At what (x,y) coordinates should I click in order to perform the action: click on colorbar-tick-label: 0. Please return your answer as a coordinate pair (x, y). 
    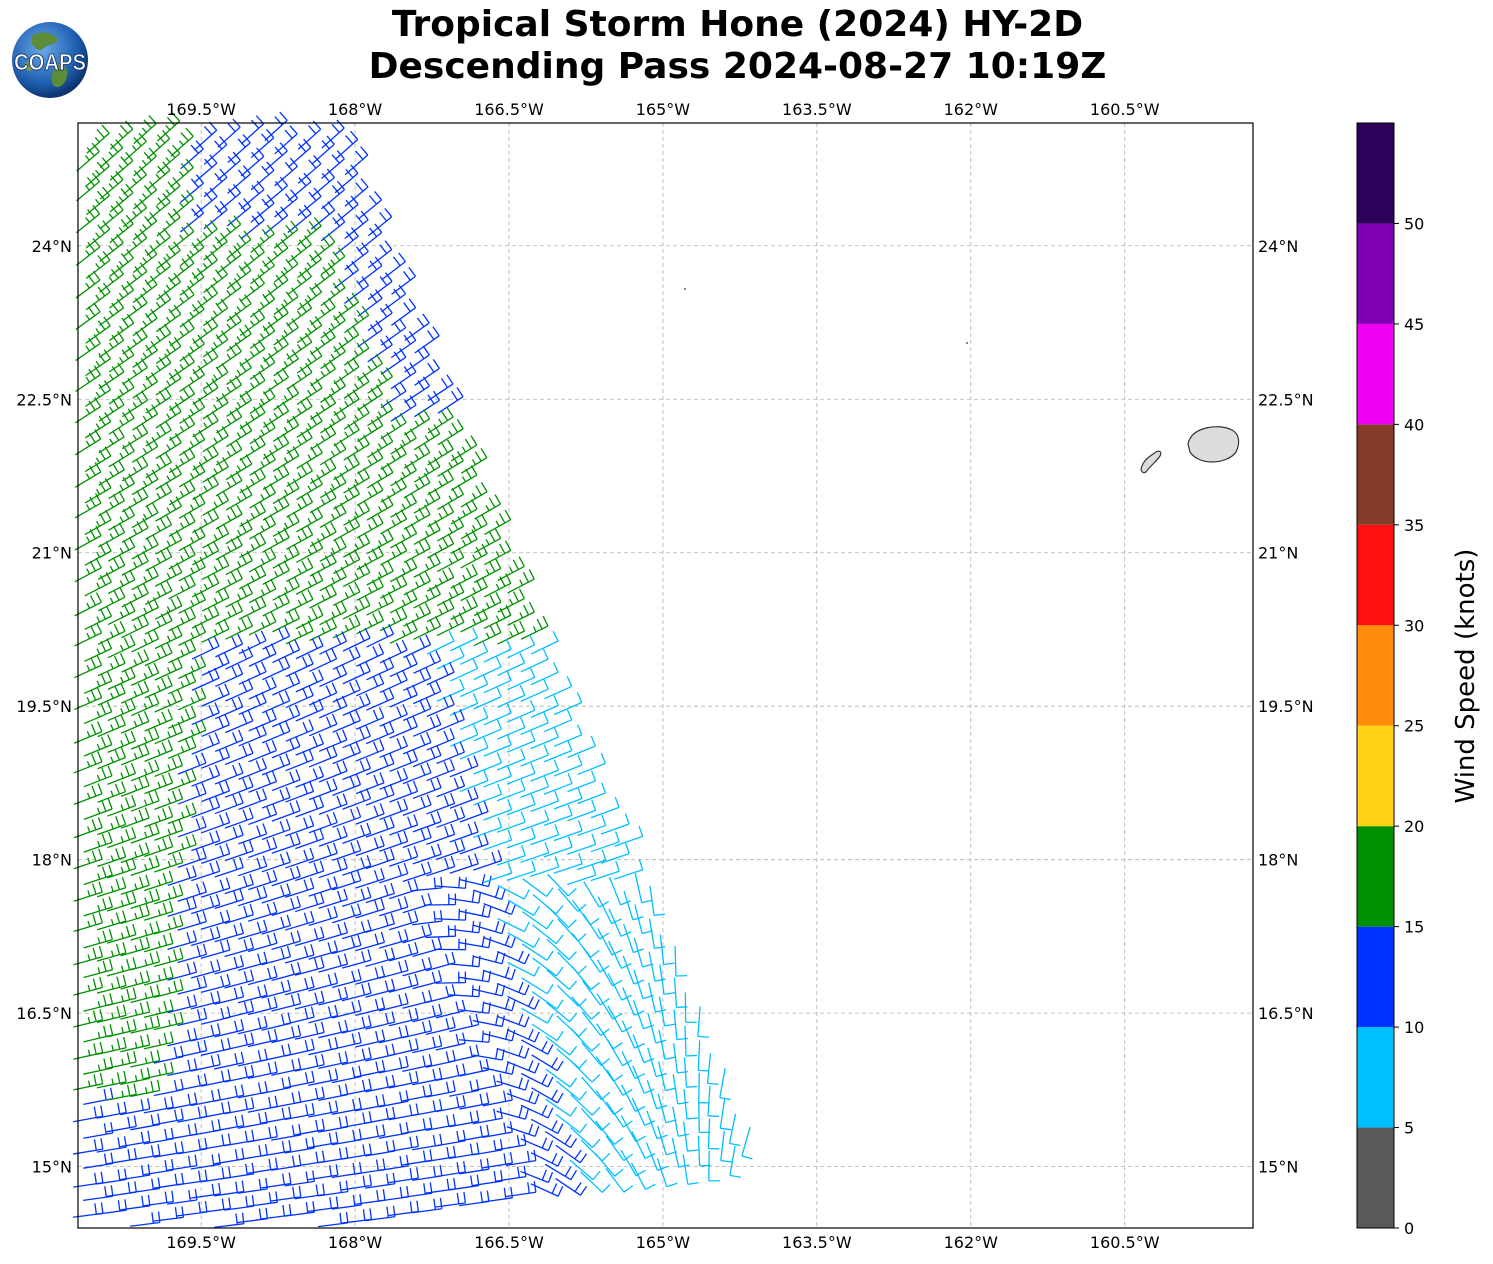
    Looking at the image, I should click on (1409, 1228).